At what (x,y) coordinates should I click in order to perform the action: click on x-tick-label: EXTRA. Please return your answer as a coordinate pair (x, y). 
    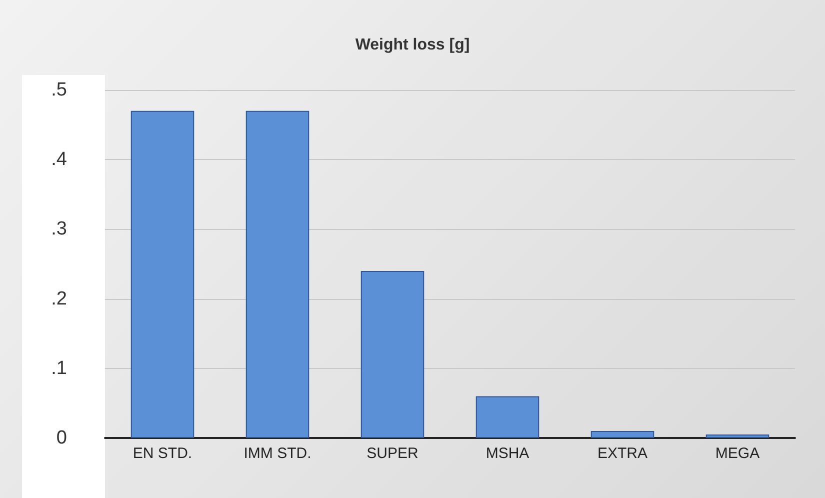
    Looking at the image, I should click on (622, 453).